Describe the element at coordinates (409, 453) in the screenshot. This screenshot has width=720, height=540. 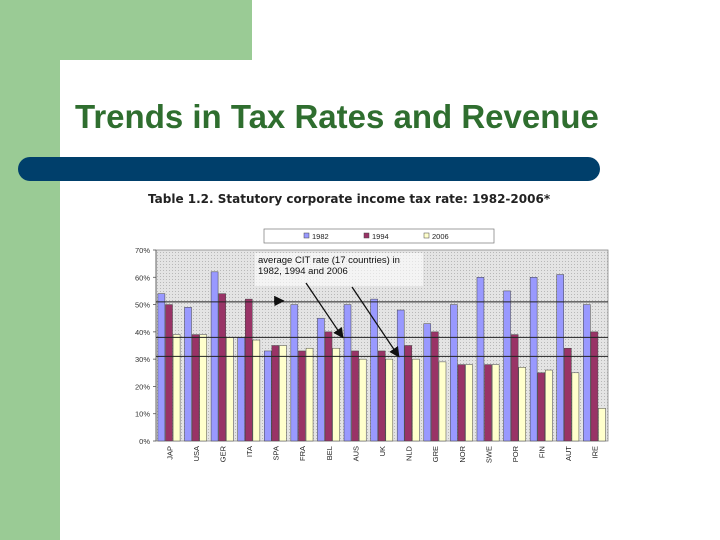
I see `x-tick-label: NLD` at that location.